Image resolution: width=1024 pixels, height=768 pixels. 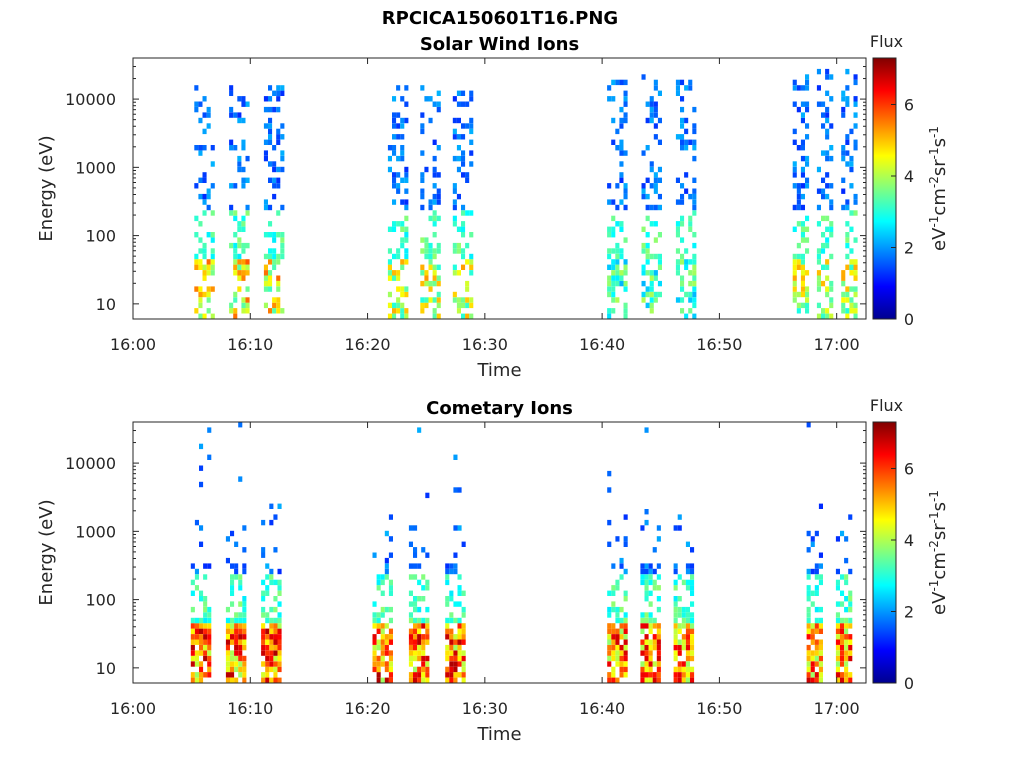 I want to click on x-tick-label: 16:50, so click(x=719, y=344).